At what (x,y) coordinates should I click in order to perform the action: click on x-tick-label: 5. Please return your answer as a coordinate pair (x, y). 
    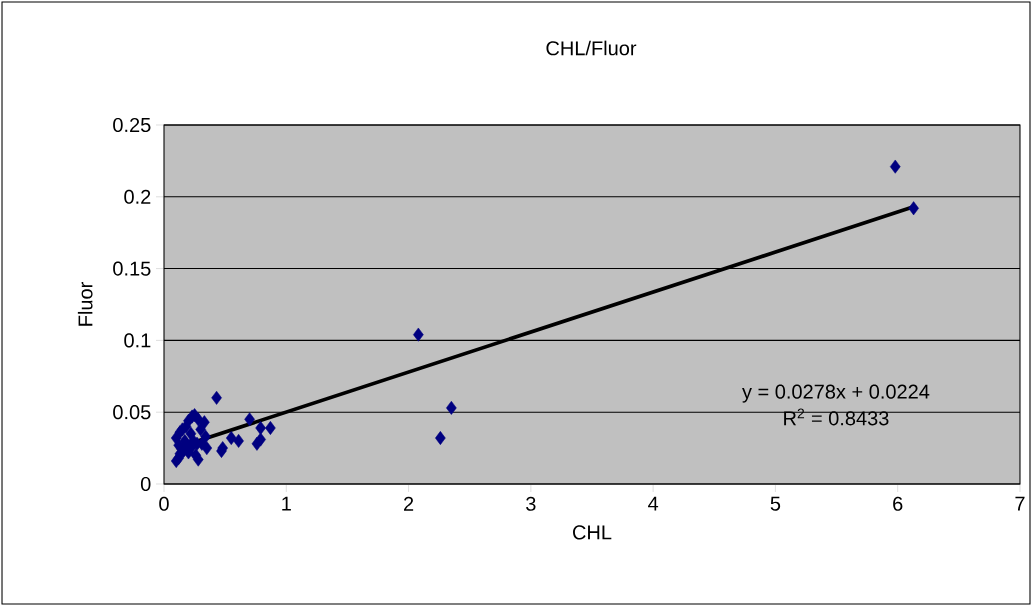
    Looking at the image, I should click on (775, 503).